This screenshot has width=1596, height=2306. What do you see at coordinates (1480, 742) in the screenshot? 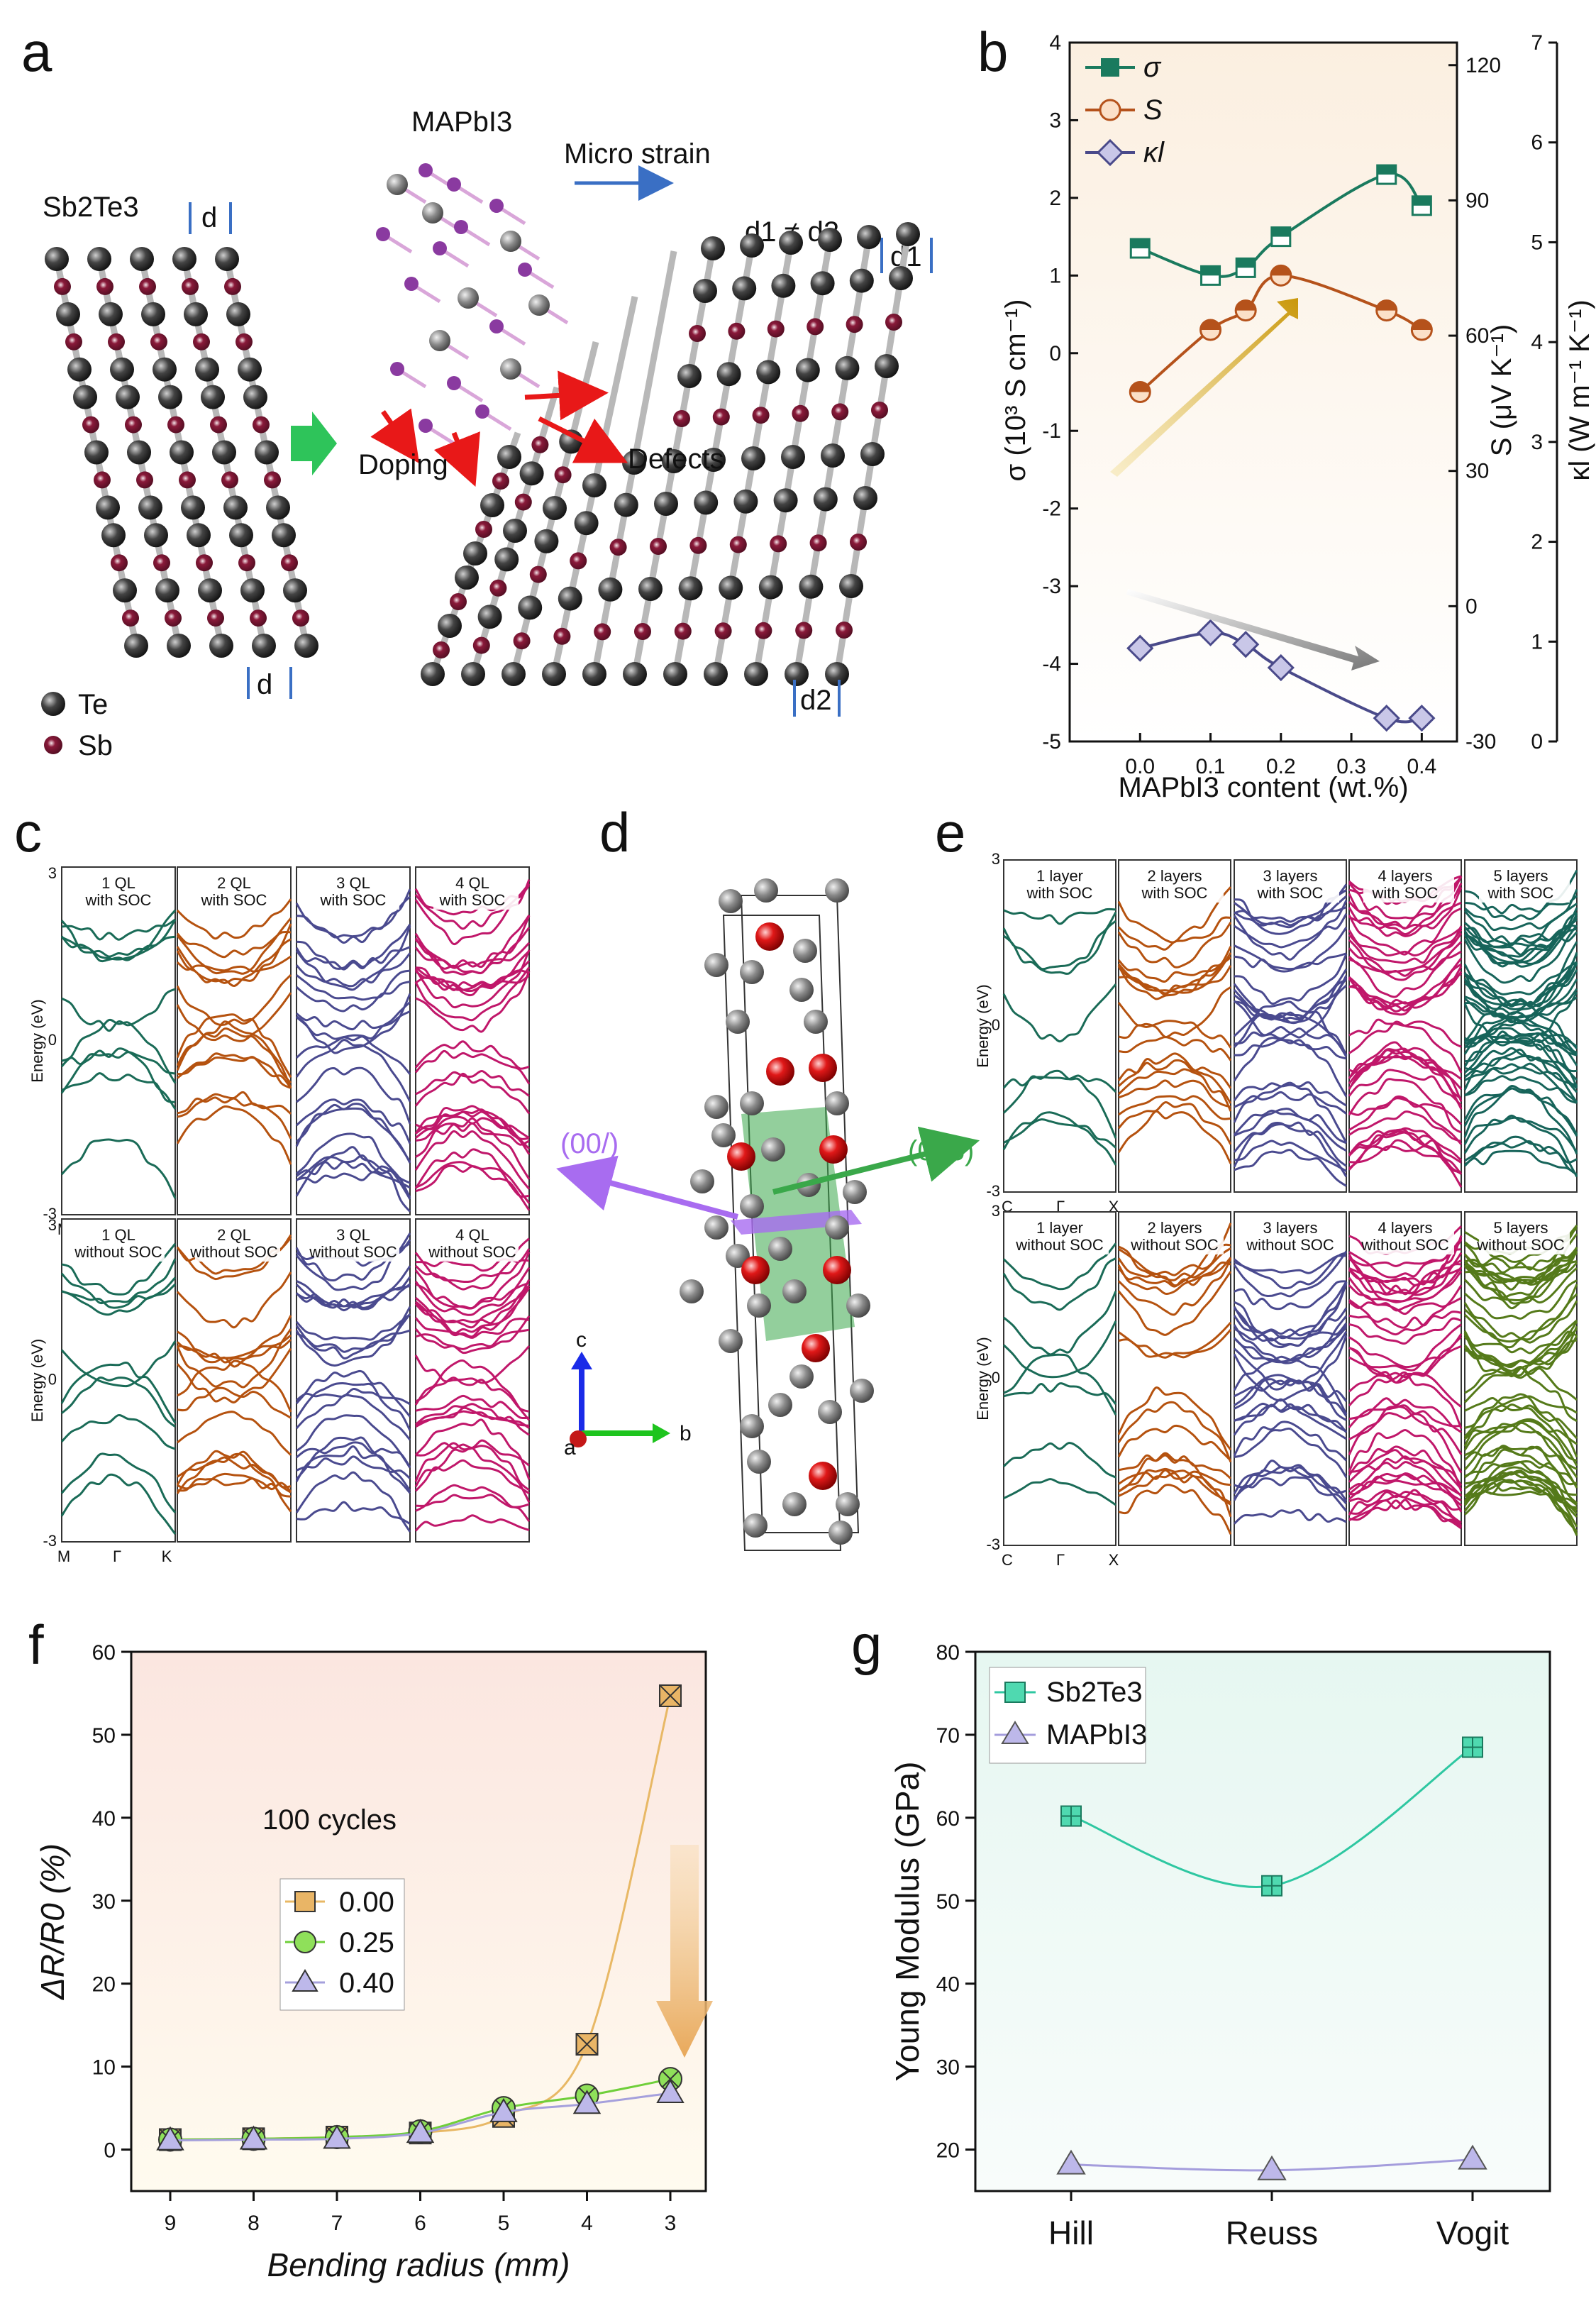
I see `b-ytick-right1: -30` at bounding box center [1480, 742].